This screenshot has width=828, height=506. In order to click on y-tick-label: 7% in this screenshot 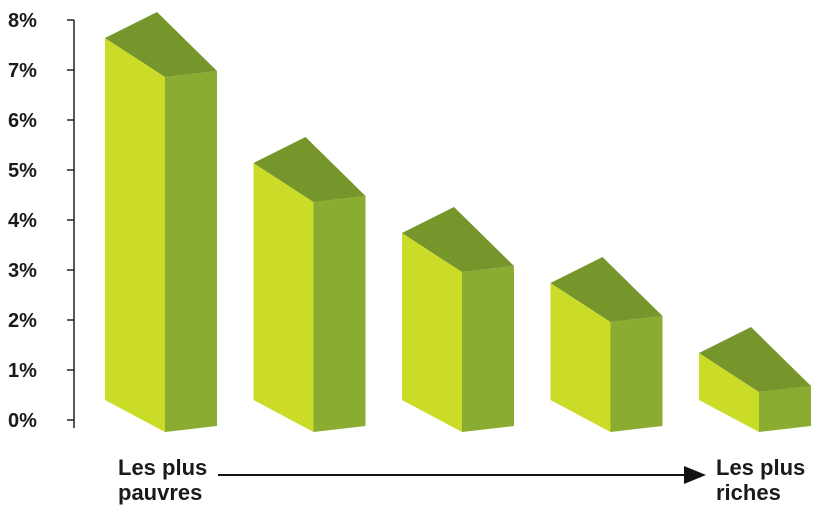, I will do `click(22, 71)`.